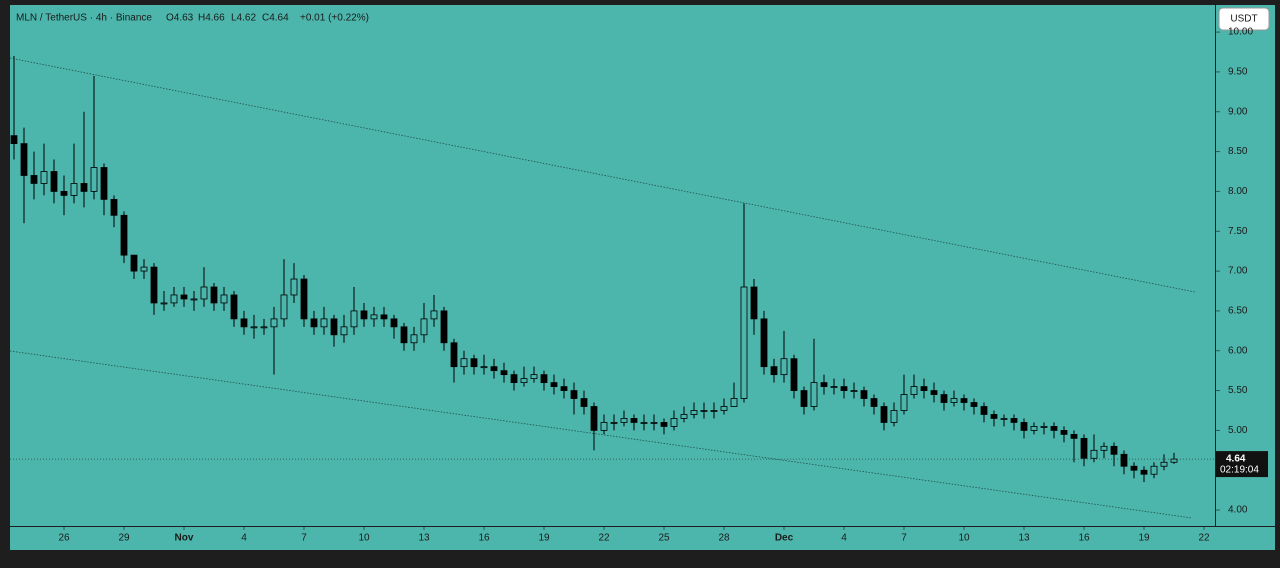 The image size is (1280, 568). What do you see at coordinates (724, 538) in the screenshot?
I see `x-tick-label: 28` at bounding box center [724, 538].